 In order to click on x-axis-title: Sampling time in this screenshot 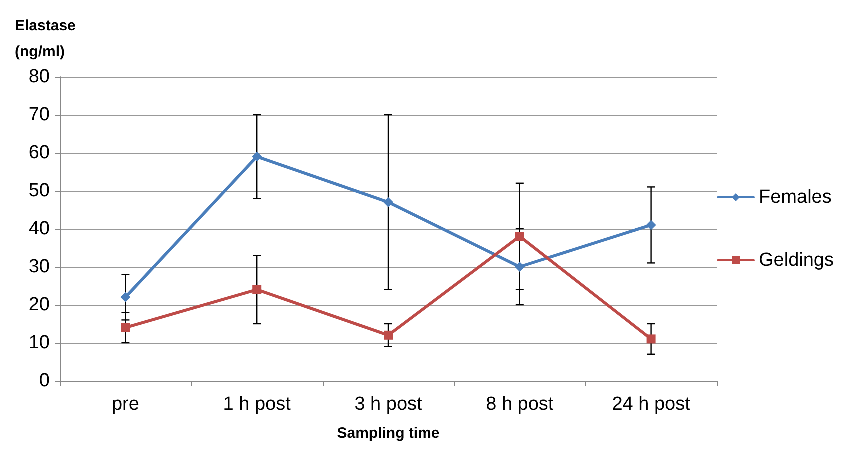, I will do `click(388, 433)`.